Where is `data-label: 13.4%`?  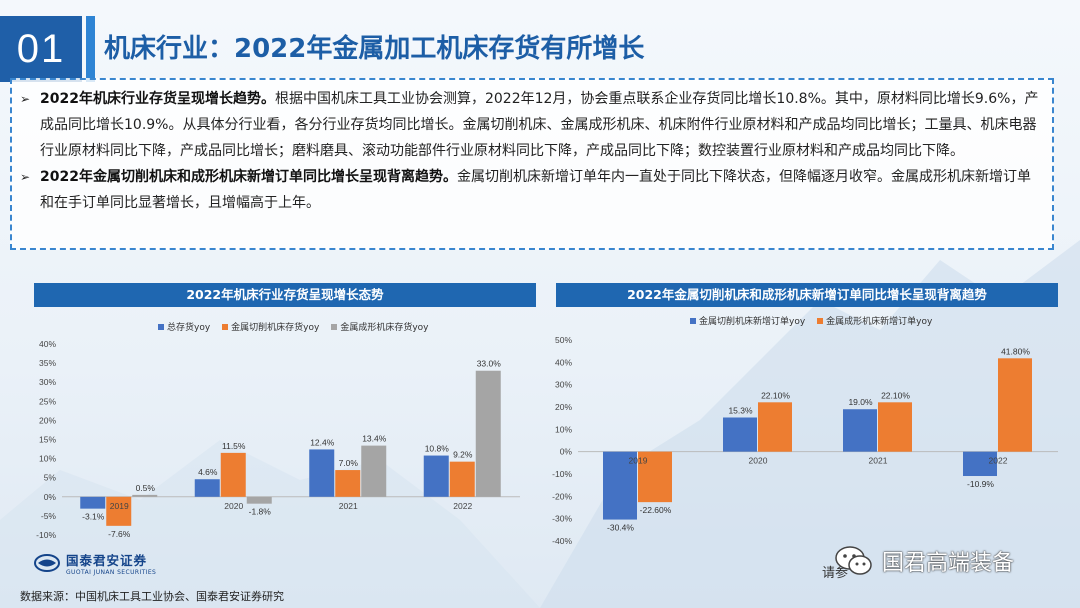 data-label: 13.4% is located at coordinates (374, 439).